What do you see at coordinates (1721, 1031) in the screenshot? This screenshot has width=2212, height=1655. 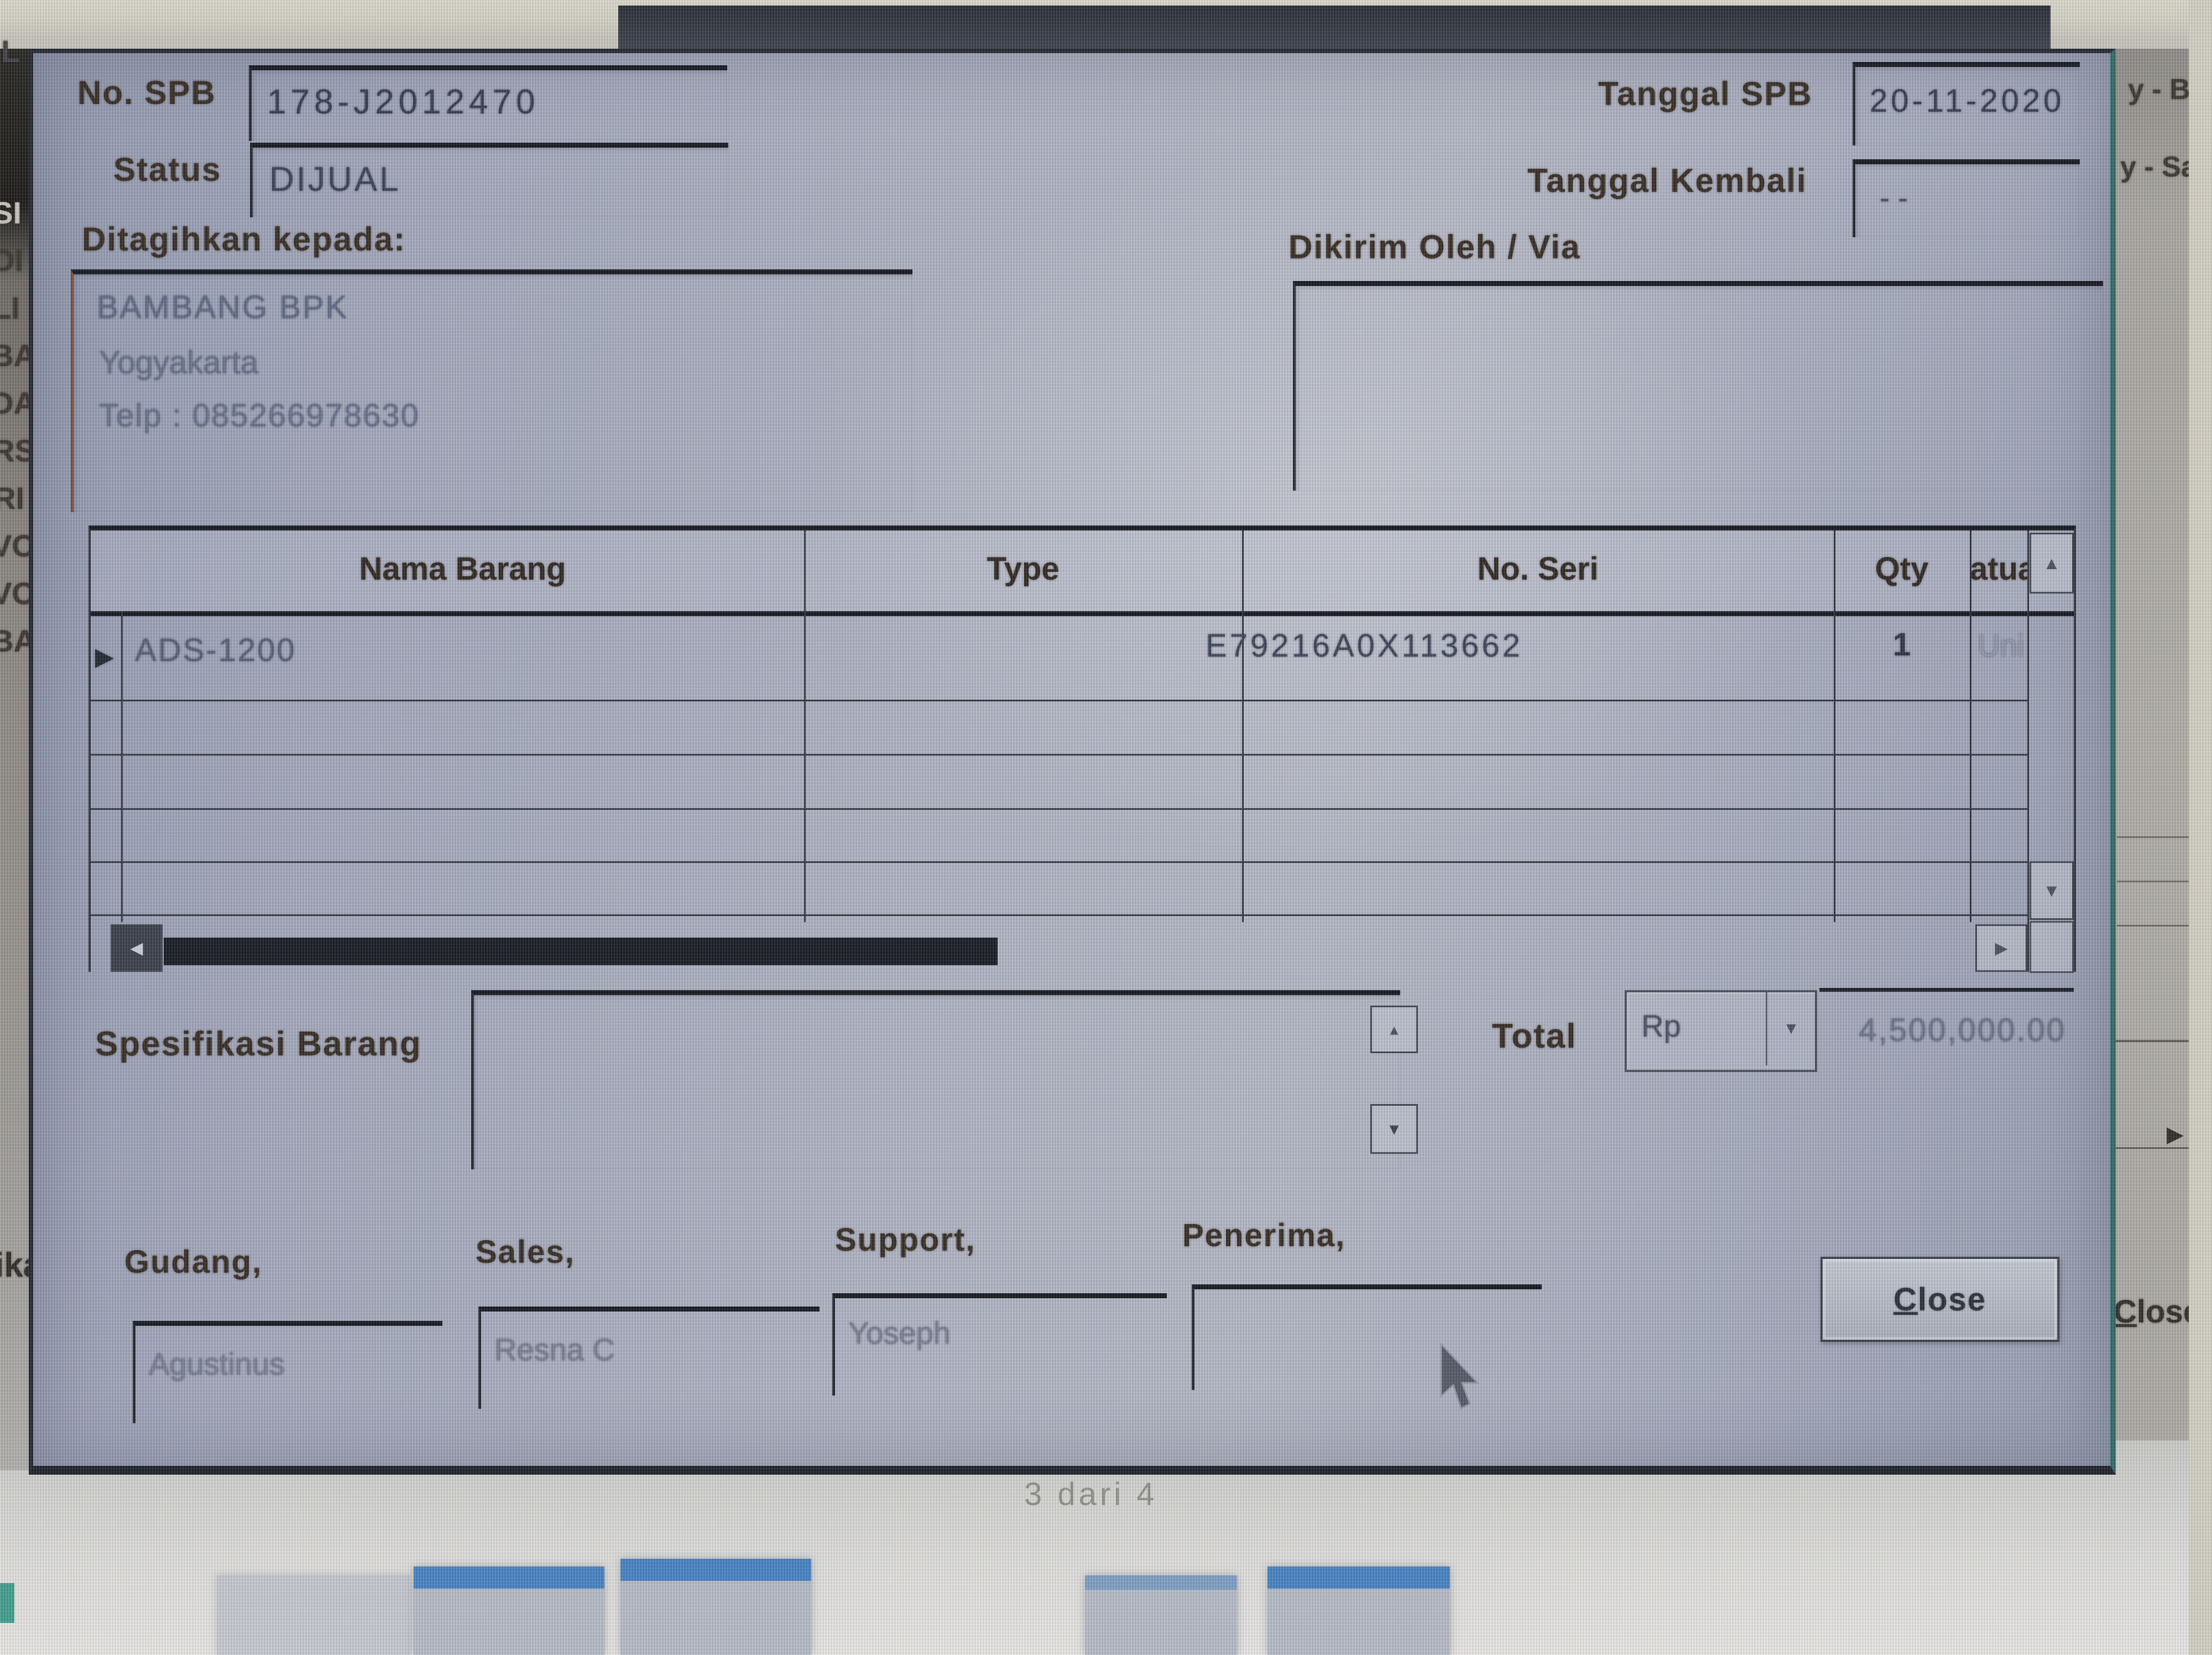 I see `currency-combobox: Rp ▼` at bounding box center [1721, 1031].